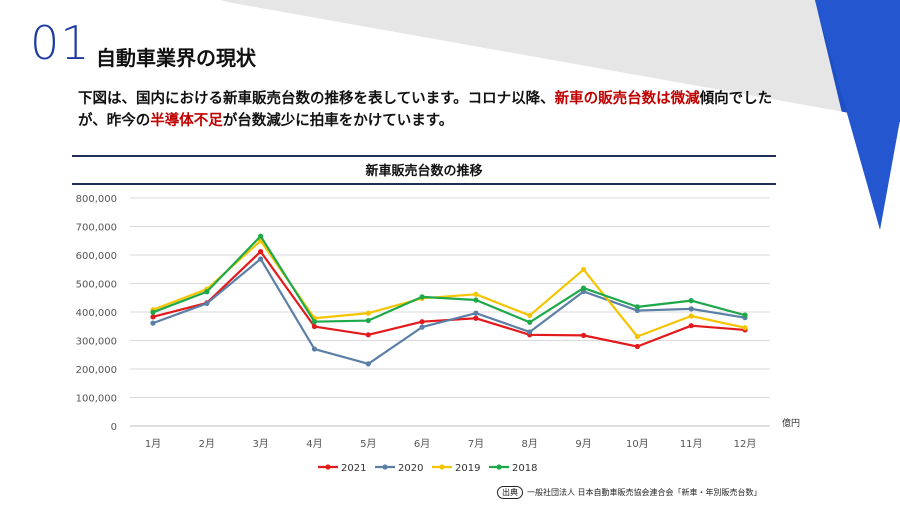 Image resolution: width=900 pixels, height=505 pixels. I want to click on x-tick-label: 4月, so click(314, 444).